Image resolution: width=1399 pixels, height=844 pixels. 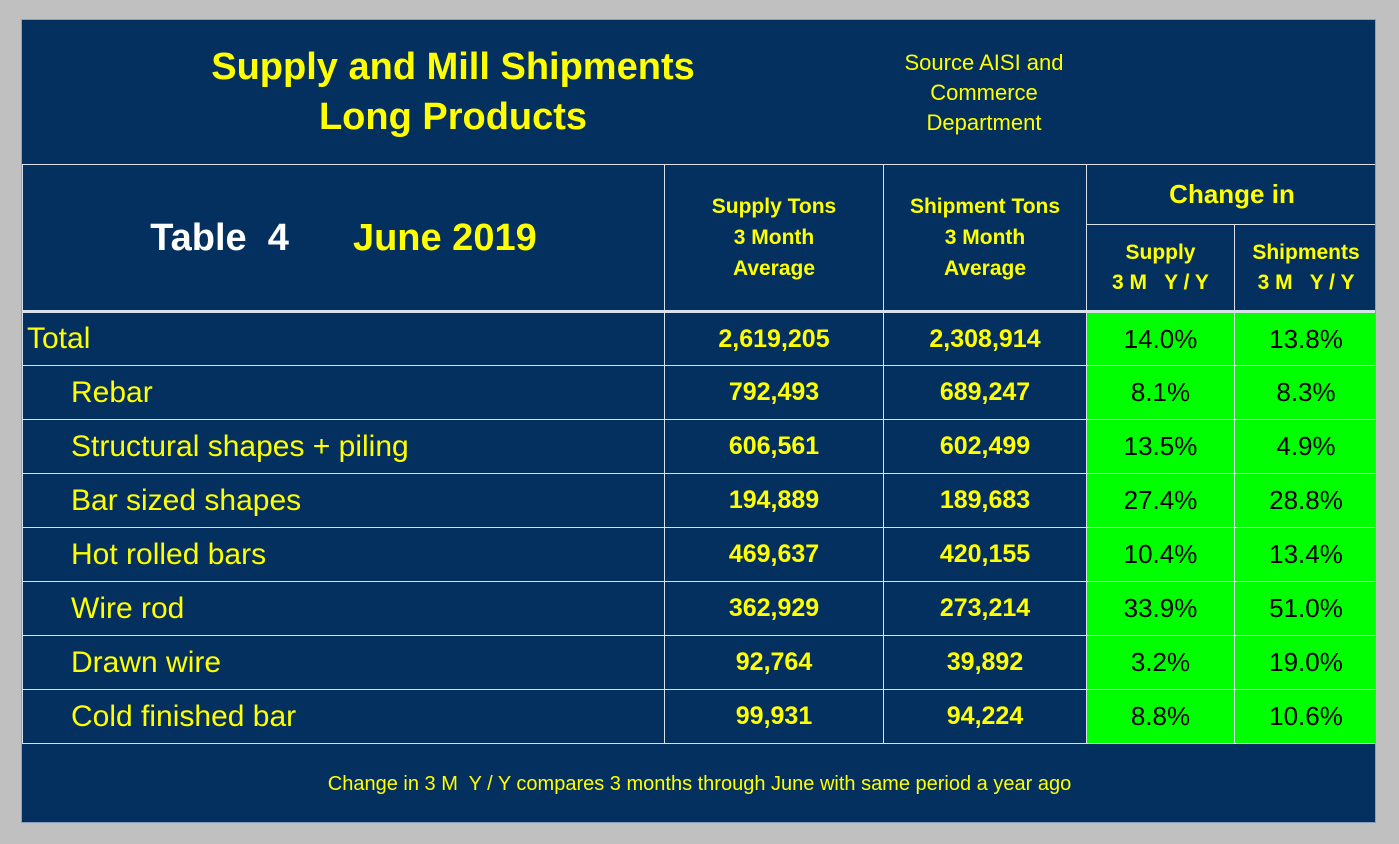 I want to click on source-line-2: Commerce, so click(x=984, y=92).